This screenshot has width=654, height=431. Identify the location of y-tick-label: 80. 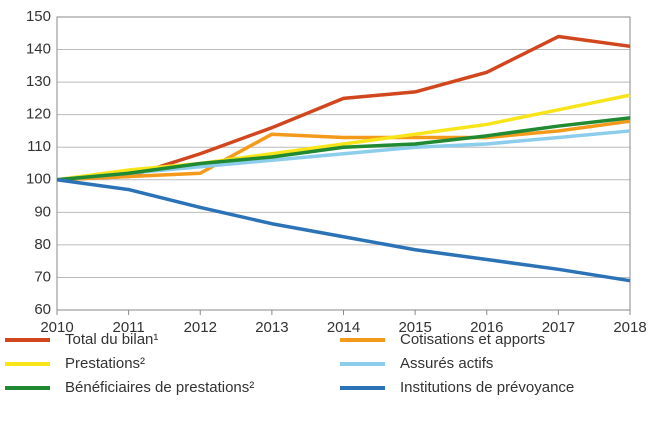
(42, 244).